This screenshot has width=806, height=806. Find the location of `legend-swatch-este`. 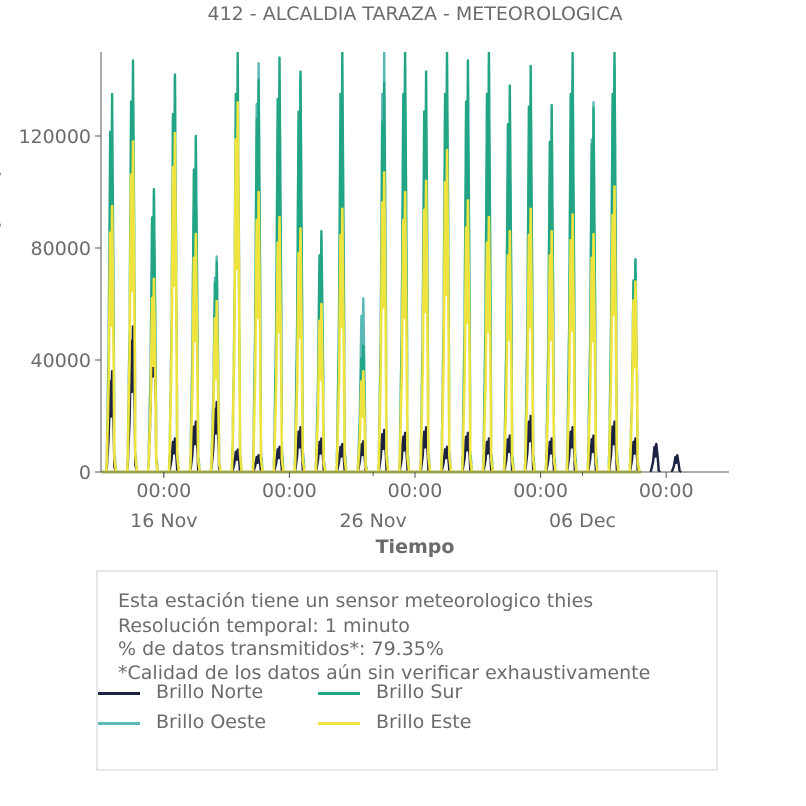

legend-swatch-este is located at coordinates (339, 723).